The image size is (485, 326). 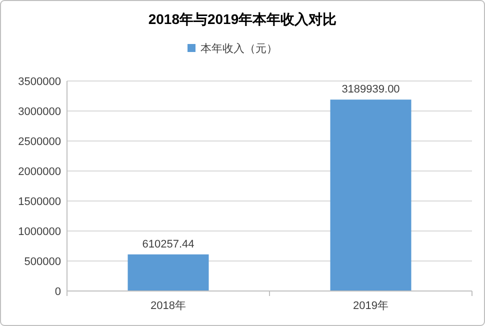 What do you see at coordinates (57, 292) in the screenshot?
I see `y-tick-label: 0` at bounding box center [57, 292].